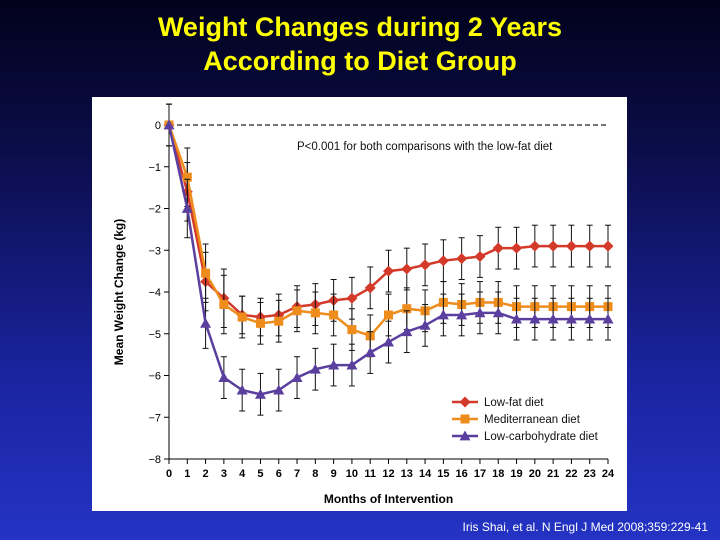 This screenshot has height=540, width=720. What do you see at coordinates (465, 419) in the screenshot?
I see `legend-marker-mediterranean-diet` at bounding box center [465, 419].